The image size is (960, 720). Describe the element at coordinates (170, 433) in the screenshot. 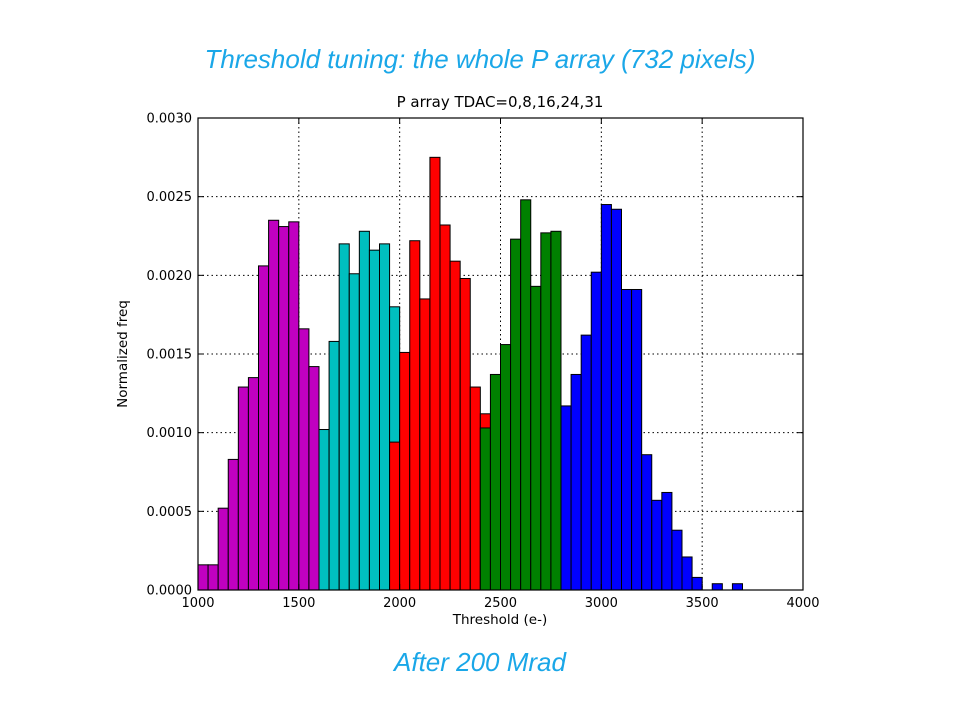

I see `y-tick-label: 0.0010` at that location.